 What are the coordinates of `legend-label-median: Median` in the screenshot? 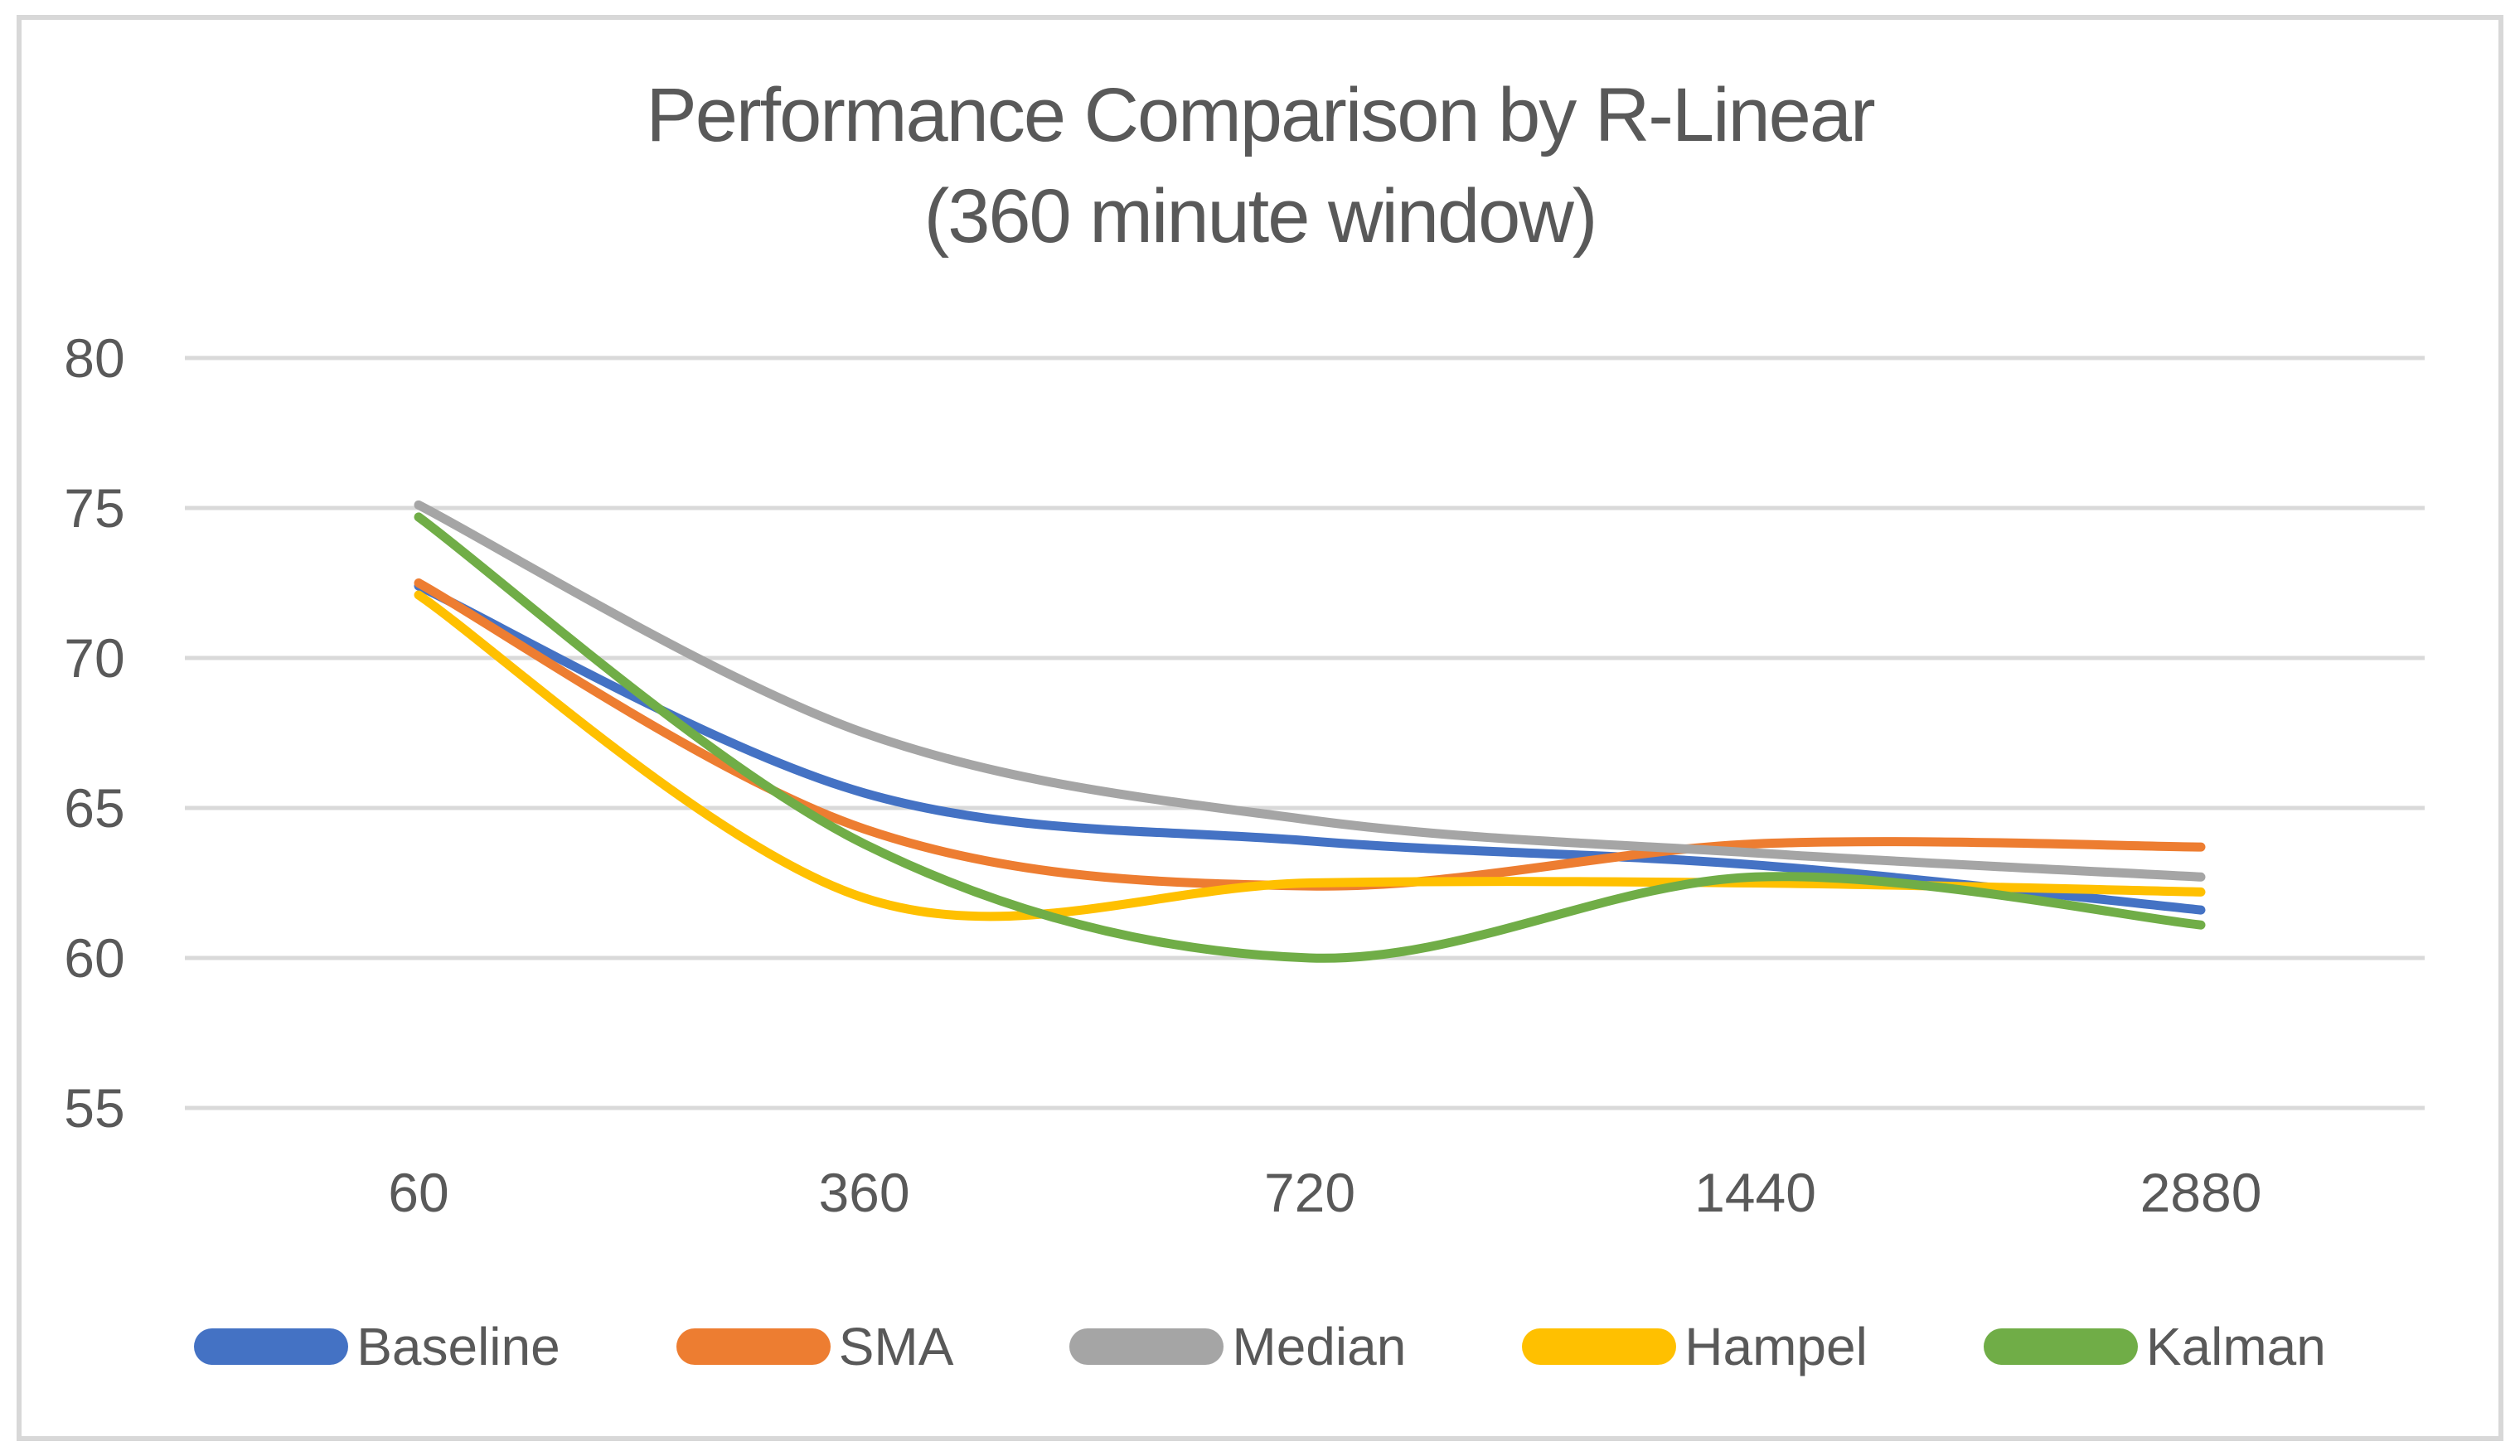 It's located at (1319, 1346).